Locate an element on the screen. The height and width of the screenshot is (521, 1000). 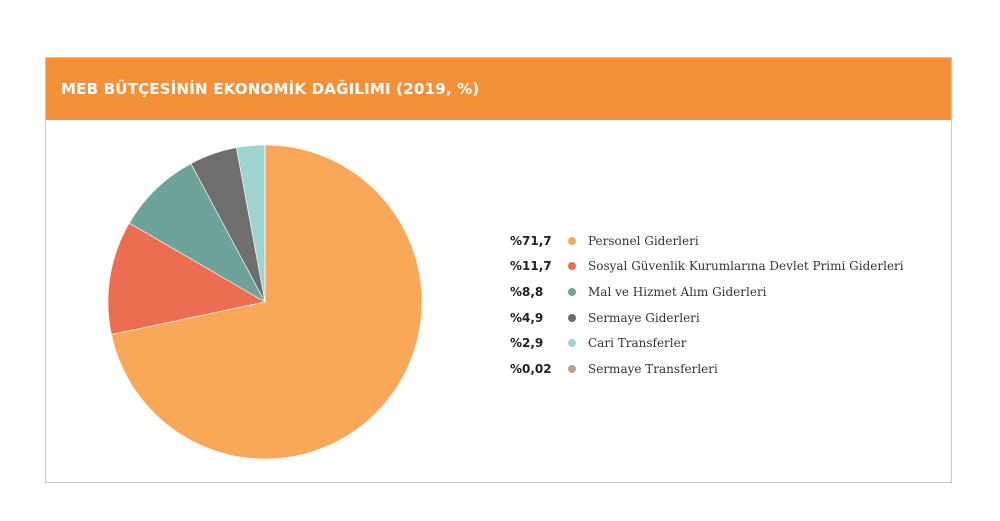
legend-label: Mal ve Hizmet Alım Giderleri is located at coordinates (677, 291).